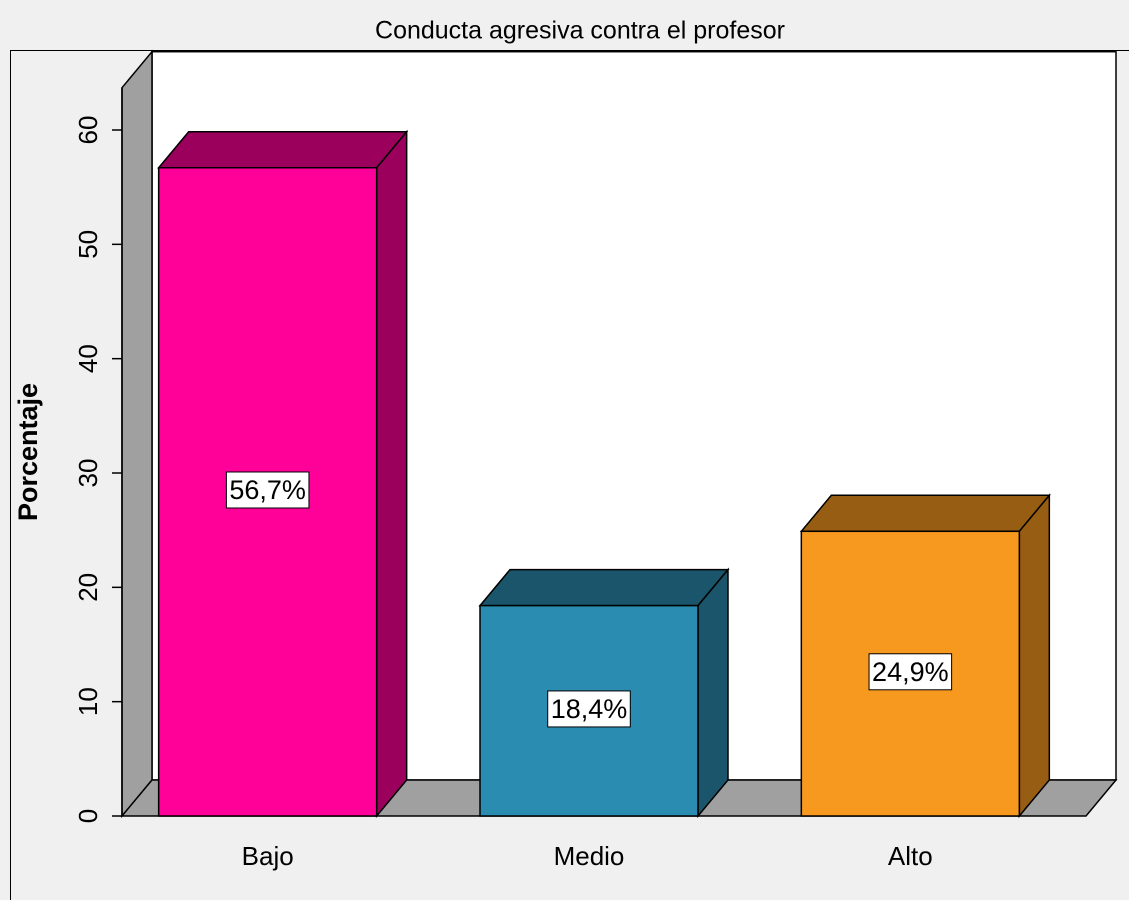 The height and width of the screenshot is (900, 1129). What do you see at coordinates (589, 856) in the screenshot?
I see `x-tick-label: Medio` at bounding box center [589, 856].